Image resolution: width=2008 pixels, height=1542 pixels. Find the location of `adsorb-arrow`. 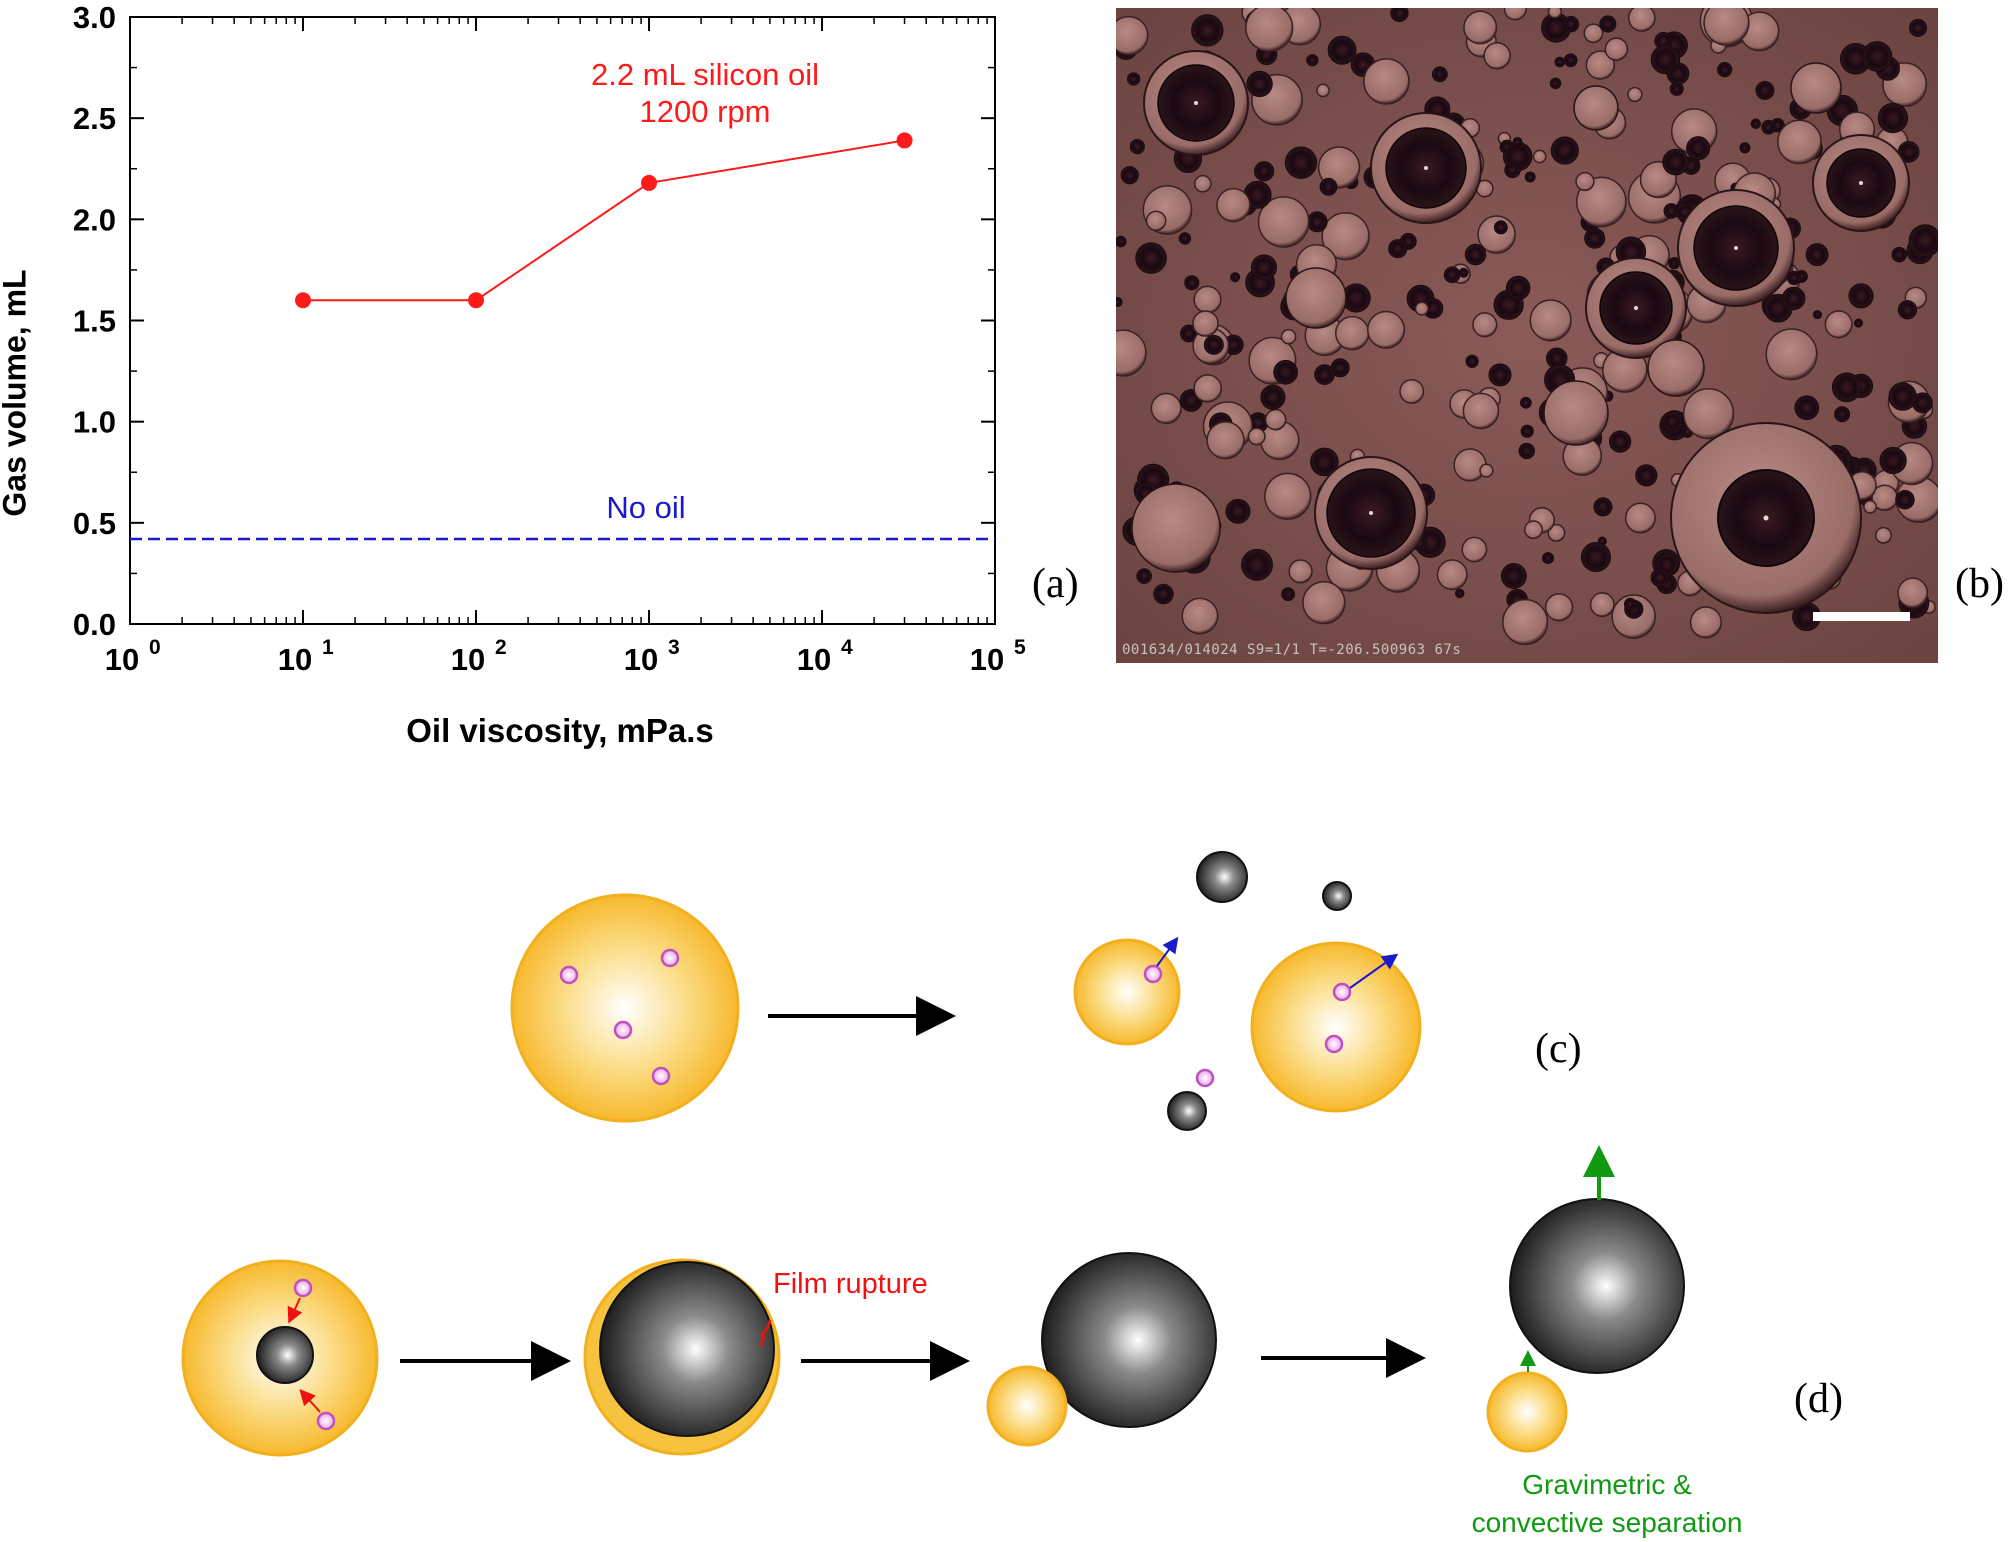

adsorb-arrow is located at coordinates (310, 1401).